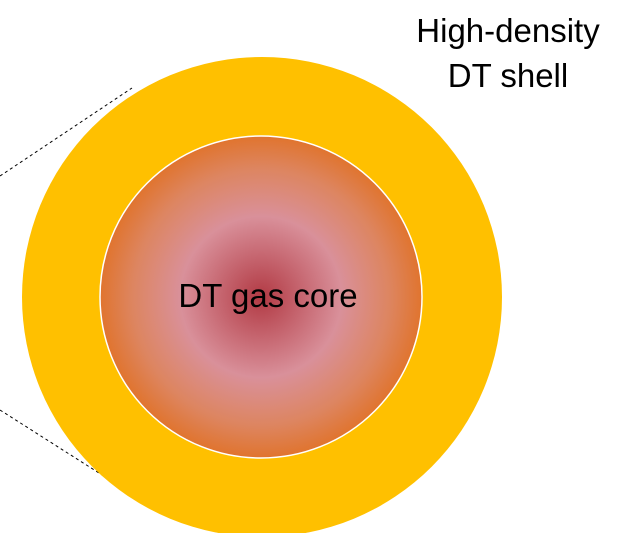 This screenshot has width=638, height=533. I want to click on shell-label: High-density, so click(508, 30).